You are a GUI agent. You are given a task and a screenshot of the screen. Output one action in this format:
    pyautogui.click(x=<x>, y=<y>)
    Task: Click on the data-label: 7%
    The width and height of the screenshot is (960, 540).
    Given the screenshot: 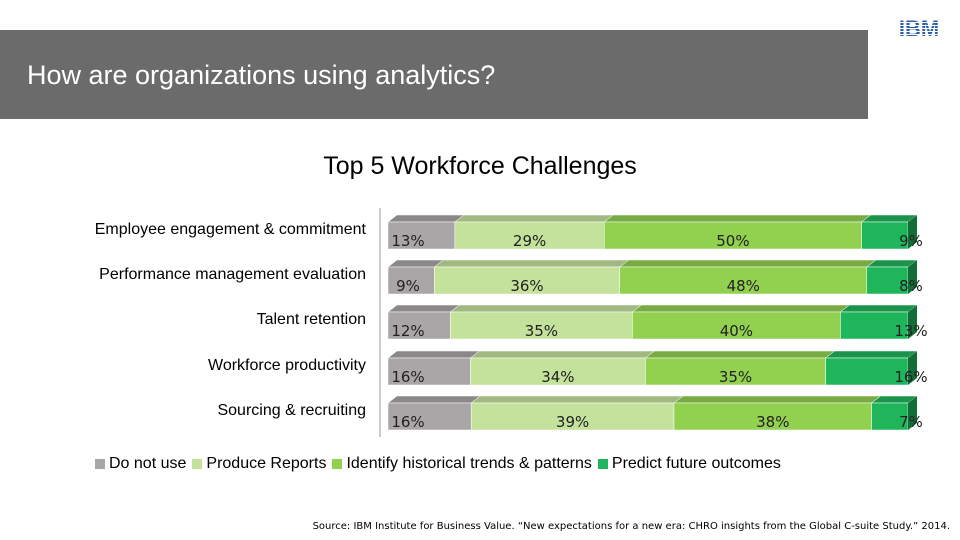 What is the action you would take?
    pyautogui.click(x=911, y=422)
    